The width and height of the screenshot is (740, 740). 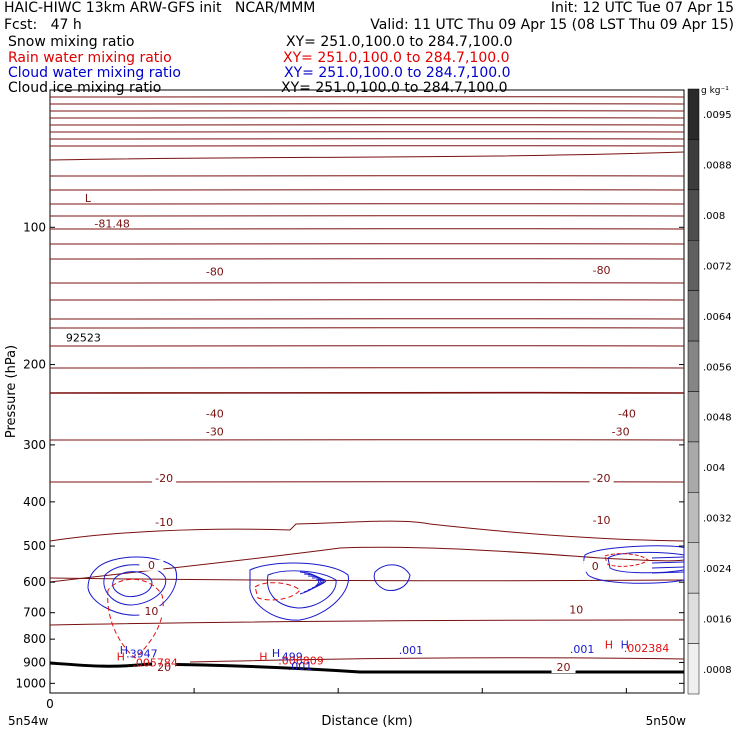 What do you see at coordinates (111, 223) in the screenshot?
I see `extremum-label: -81.48` at bounding box center [111, 223].